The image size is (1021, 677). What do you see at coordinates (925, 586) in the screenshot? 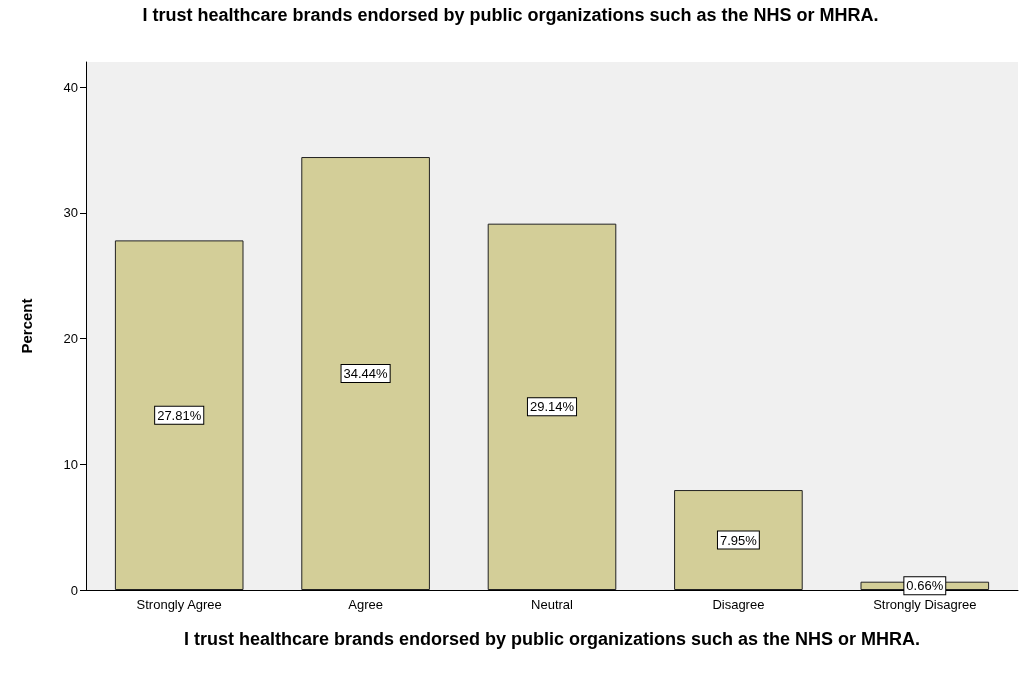
I see `data-label: 0.66%` at bounding box center [925, 586].